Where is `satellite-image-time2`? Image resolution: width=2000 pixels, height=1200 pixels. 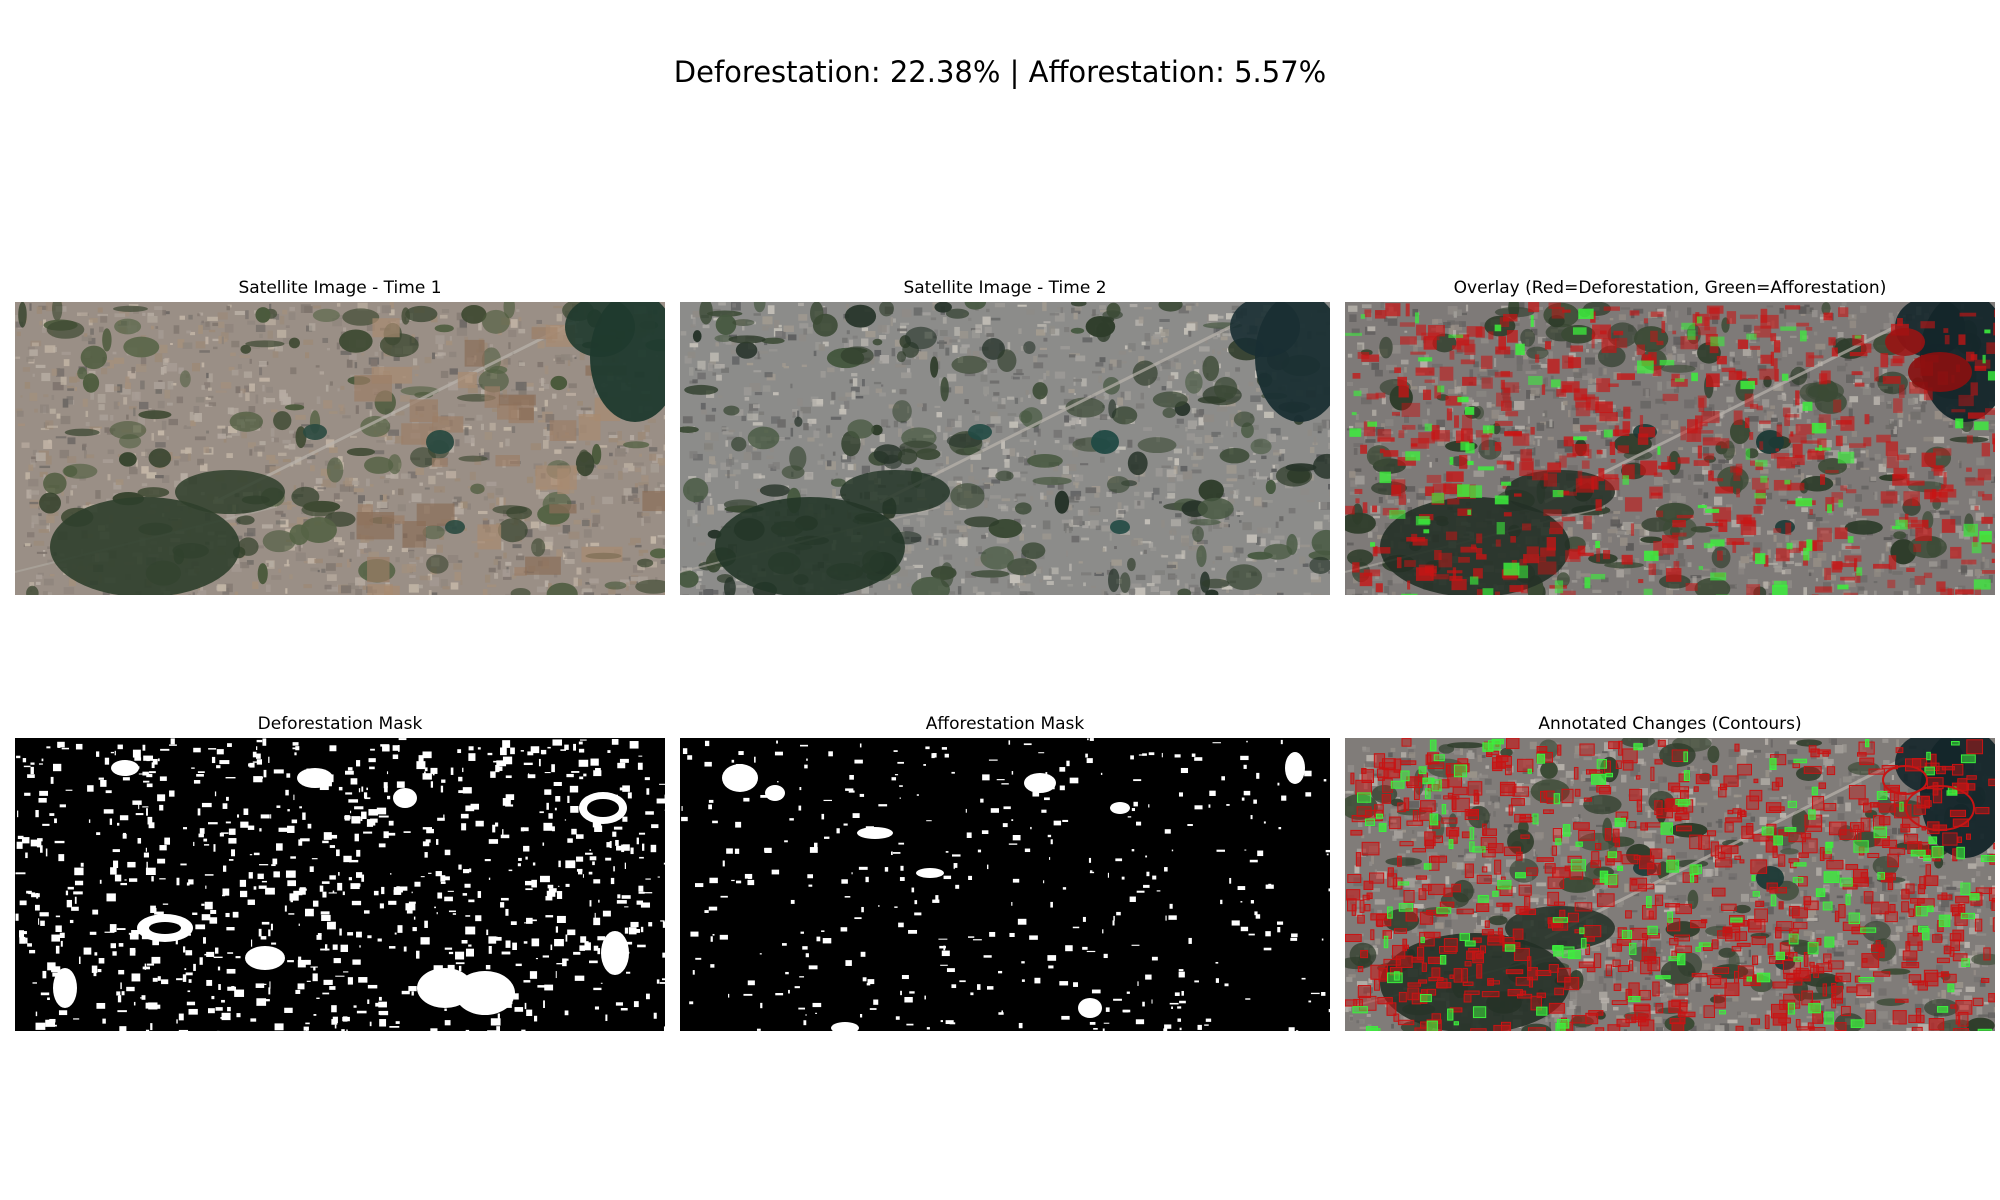 satellite-image-time2 is located at coordinates (1005, 448).